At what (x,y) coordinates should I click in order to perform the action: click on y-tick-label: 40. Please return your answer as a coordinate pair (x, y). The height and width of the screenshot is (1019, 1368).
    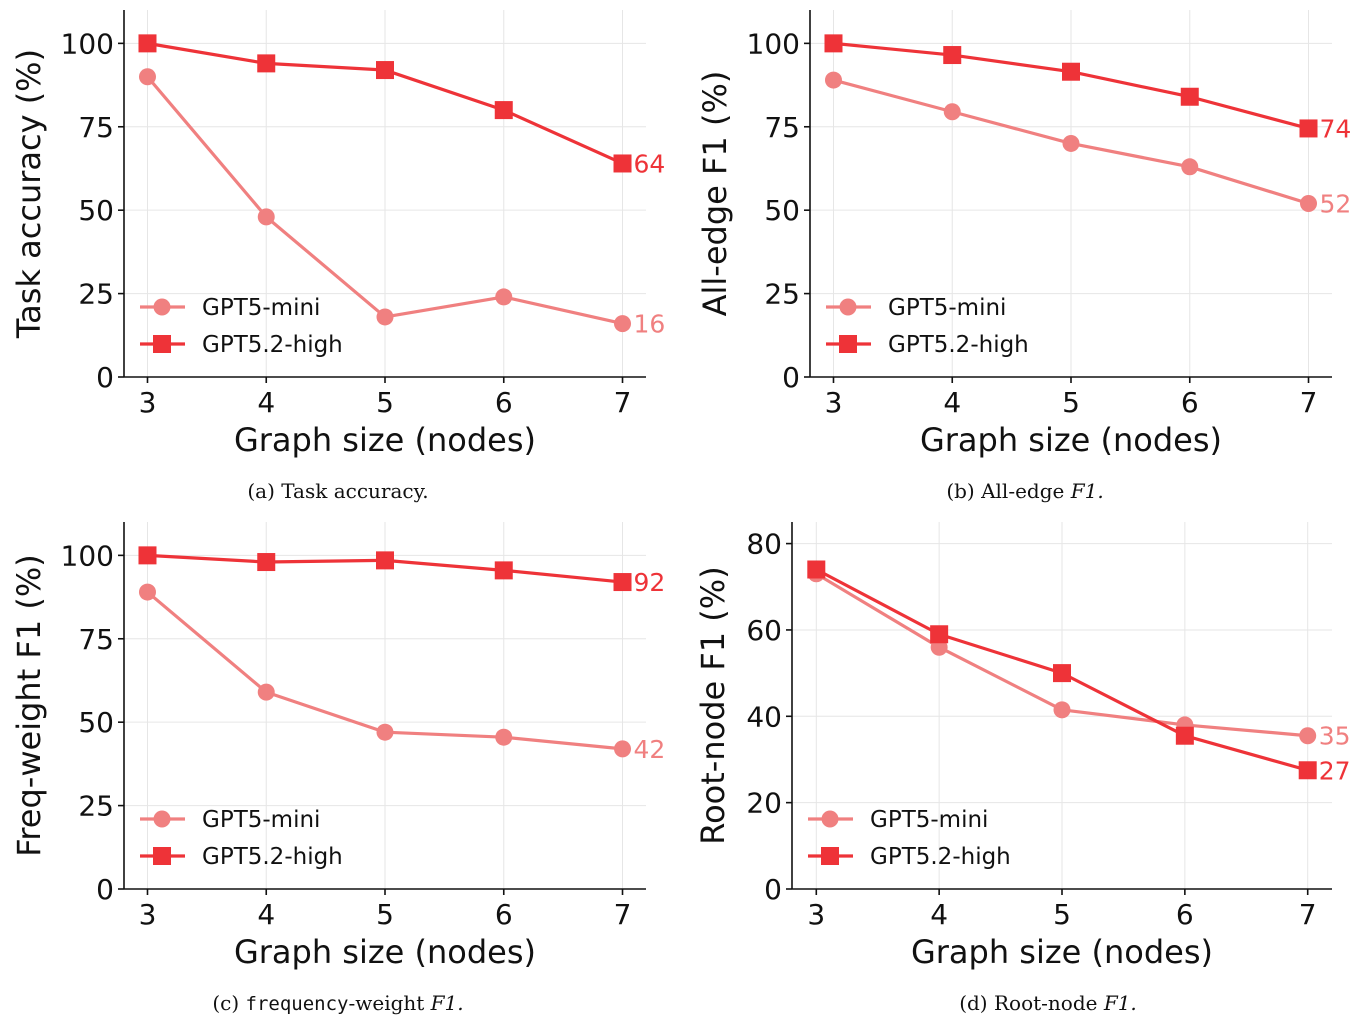
    Looking at the image, I should click on (764, 716).